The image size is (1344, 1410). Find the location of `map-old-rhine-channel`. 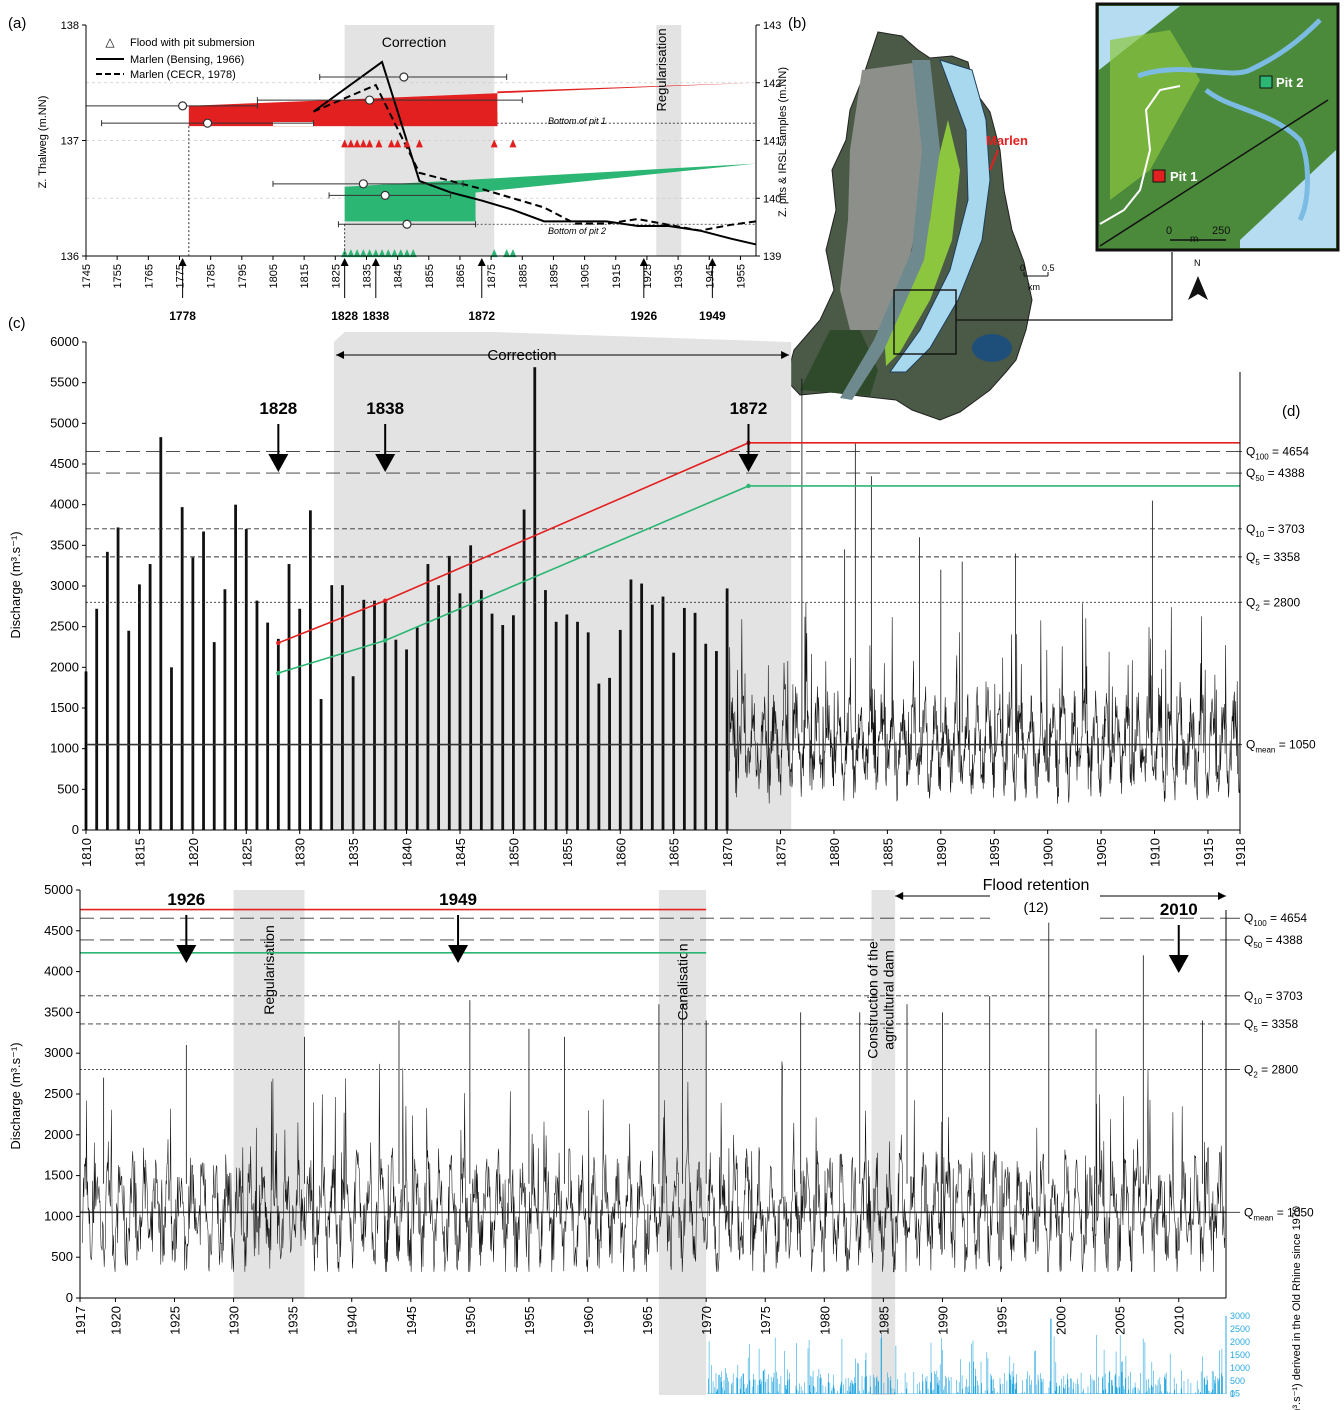

map-old-rhine-channel is located at coordinates (940, 216).